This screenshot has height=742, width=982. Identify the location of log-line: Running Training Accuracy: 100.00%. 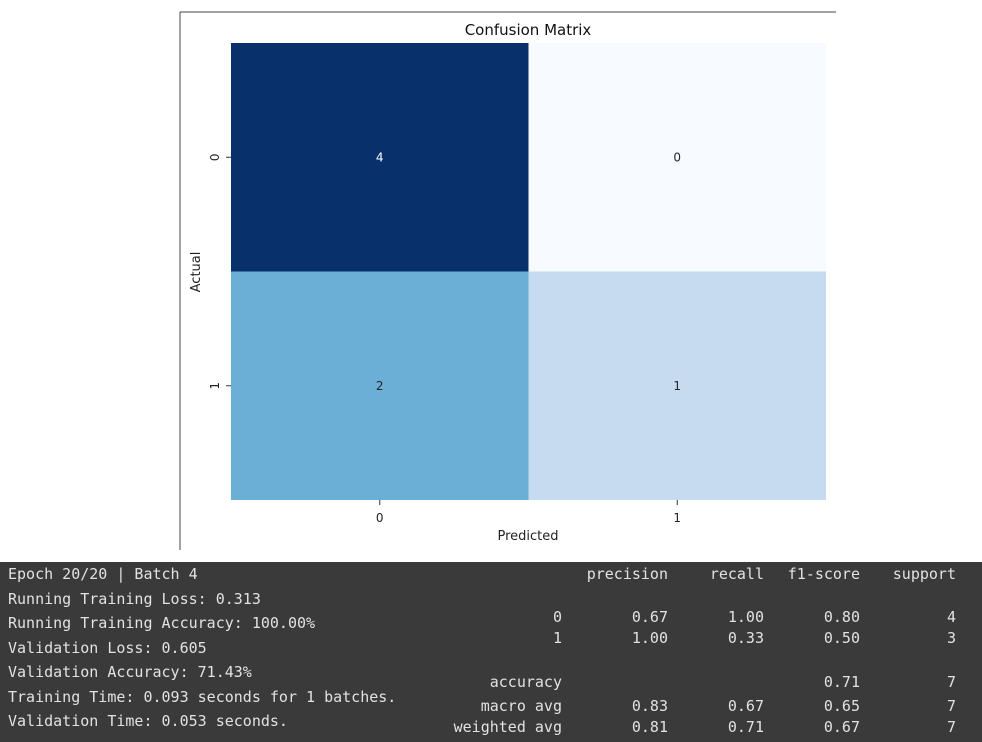
(162, 623).